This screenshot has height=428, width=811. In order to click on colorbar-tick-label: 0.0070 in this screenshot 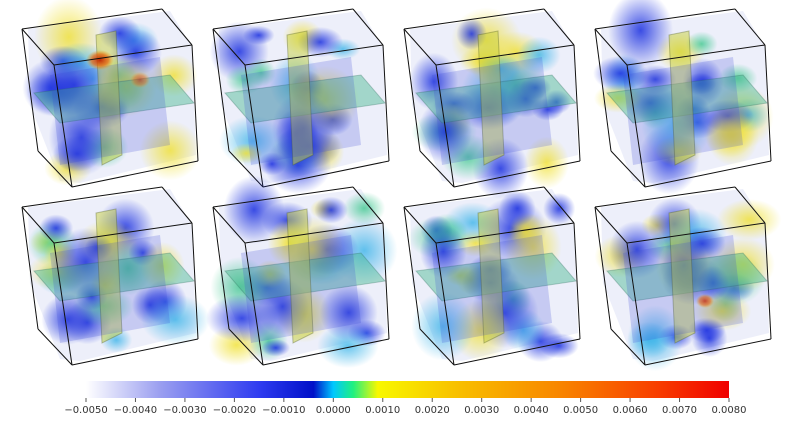, I will do `click(679, 410)`.